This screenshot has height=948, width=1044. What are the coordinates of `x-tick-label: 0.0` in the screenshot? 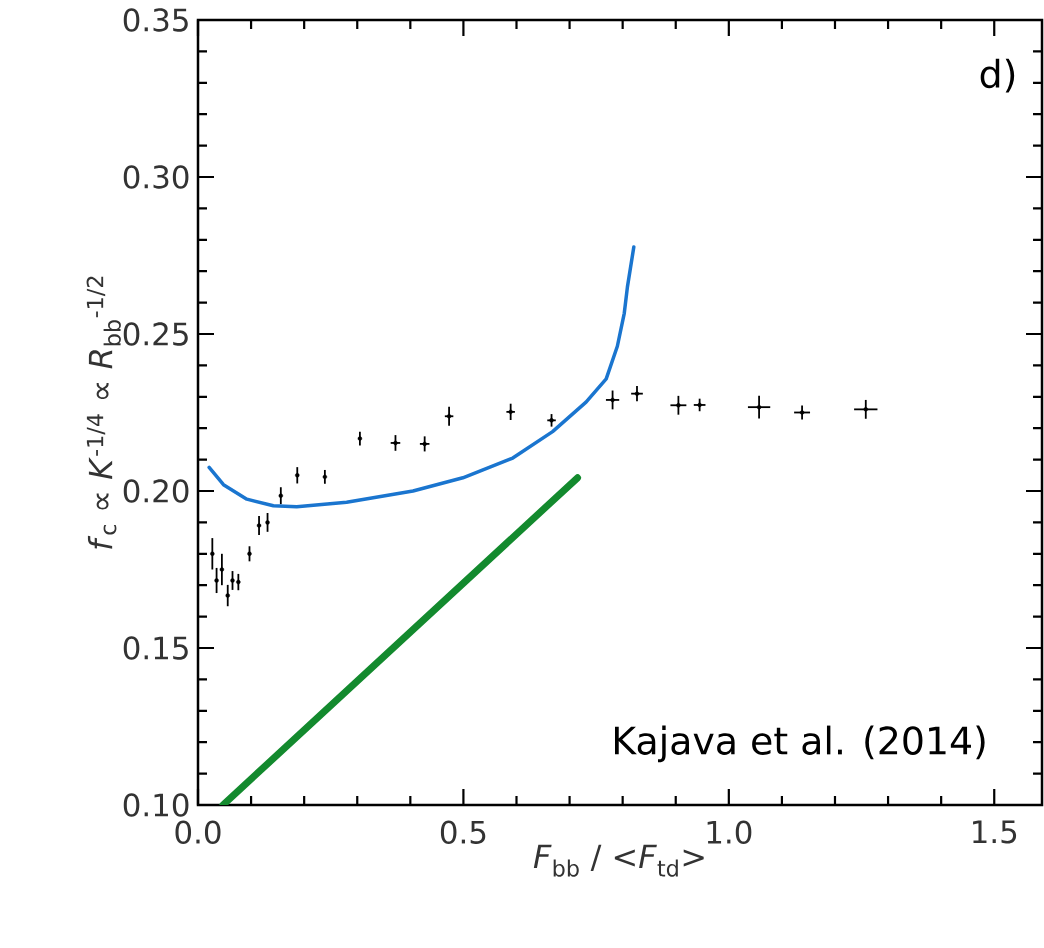 It's located at (198, 832).